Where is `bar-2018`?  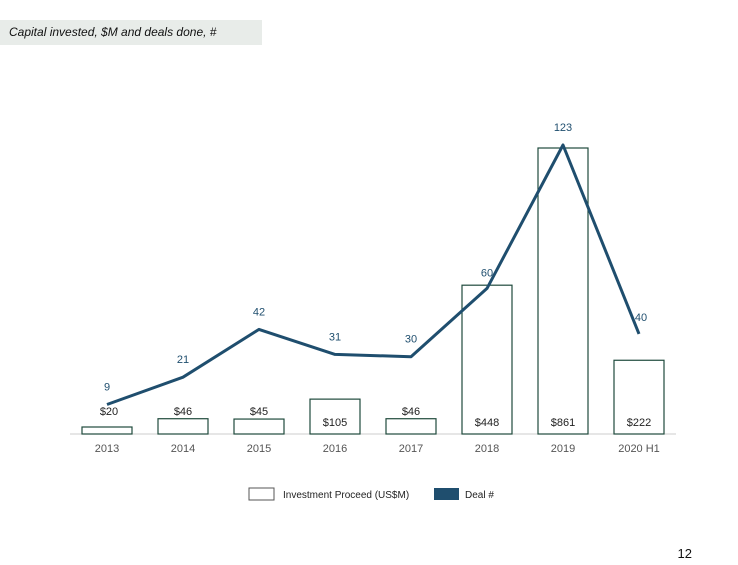
bar-2018 is located at coordinates (487, 359).